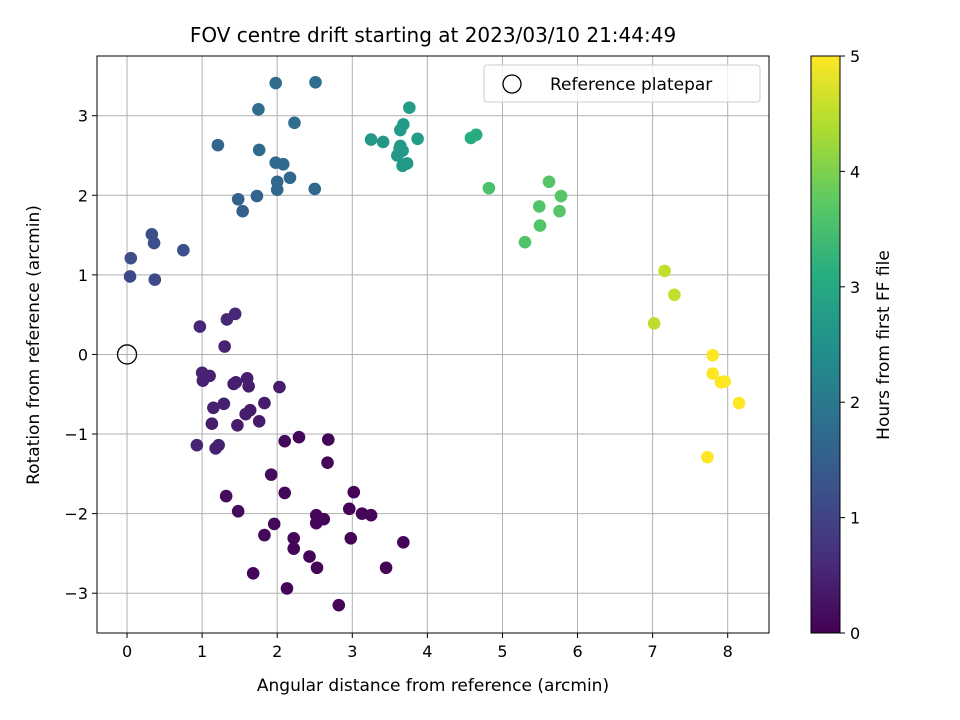  Describe the element at coordinates (76, 593) in the screenshot. I see `y-tick-label: −3` at that location.